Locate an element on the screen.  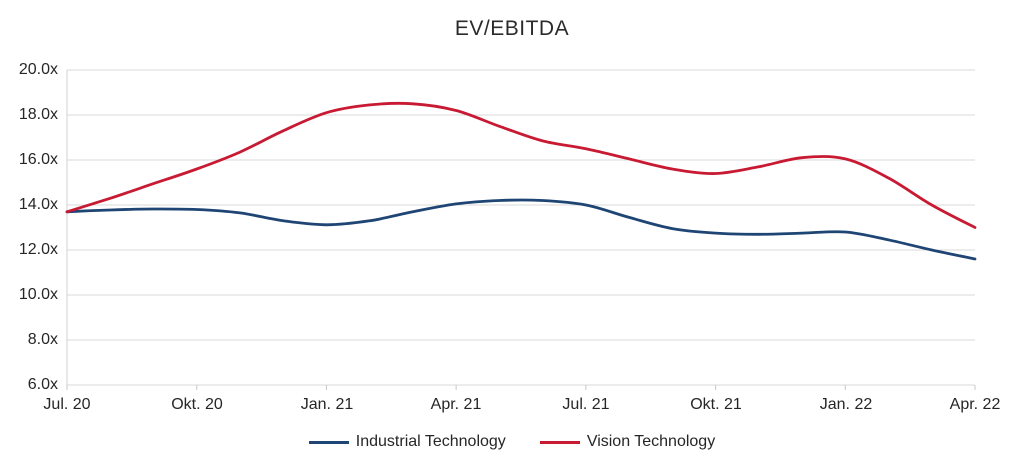
xtick-label: Apr. 21 is located at coordinates (456, 404).